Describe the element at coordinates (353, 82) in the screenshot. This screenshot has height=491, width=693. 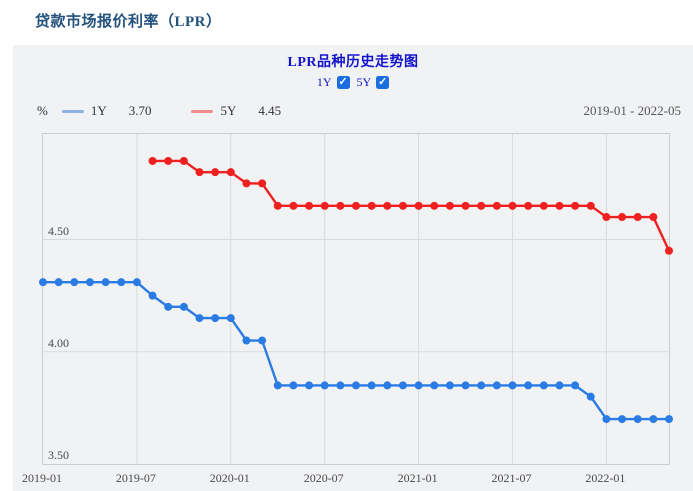
I see `series-toggle-row: 1Y ✓ 5Y ✓` at that location.